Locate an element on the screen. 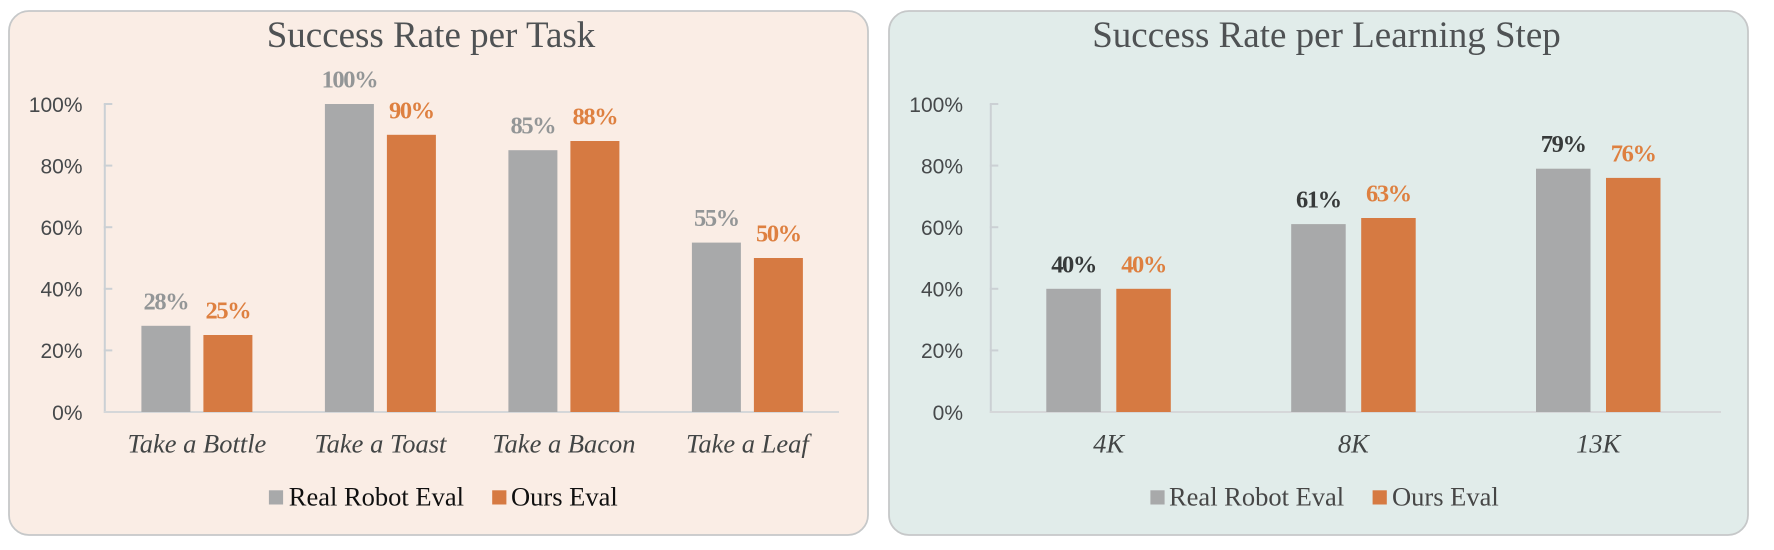 Image resolution: width=1774 pixels, height=550 pixels. svg-text: 88% is located at coordinates (594, 117).